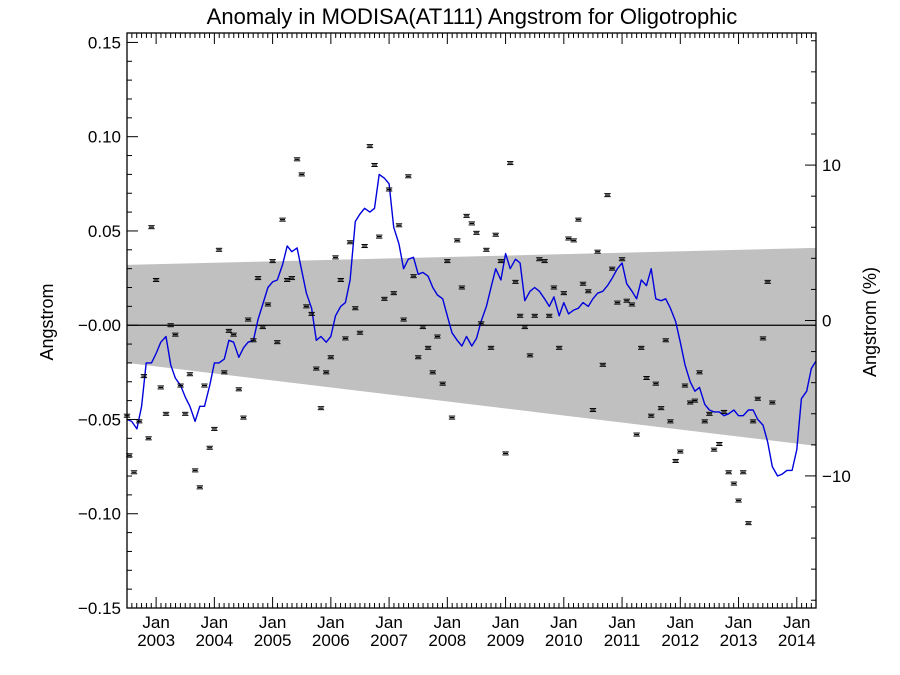  What do you see at coordinates (104, 42) in the screenshot?
I see `y-tick-label: 0.15` at bounding box center [104, 42].